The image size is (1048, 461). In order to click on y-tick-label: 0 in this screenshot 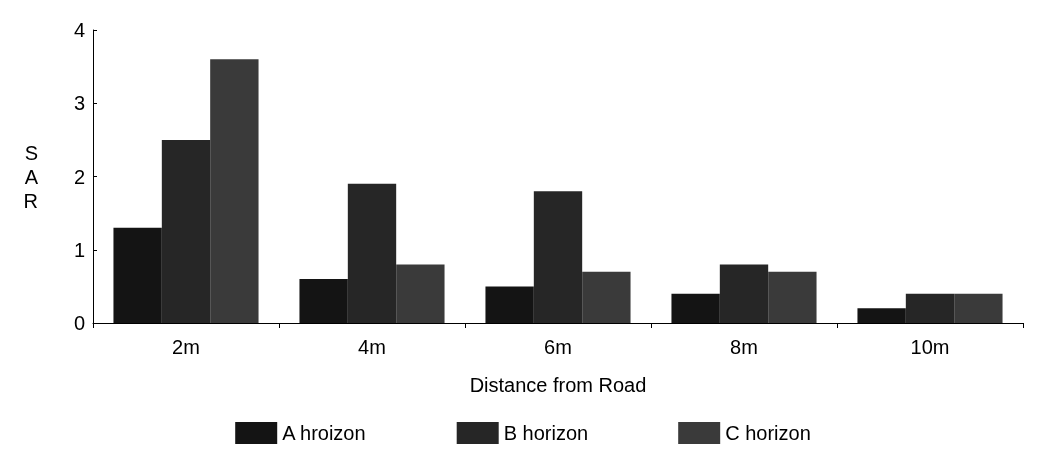, I will do `click(79, 323)`.